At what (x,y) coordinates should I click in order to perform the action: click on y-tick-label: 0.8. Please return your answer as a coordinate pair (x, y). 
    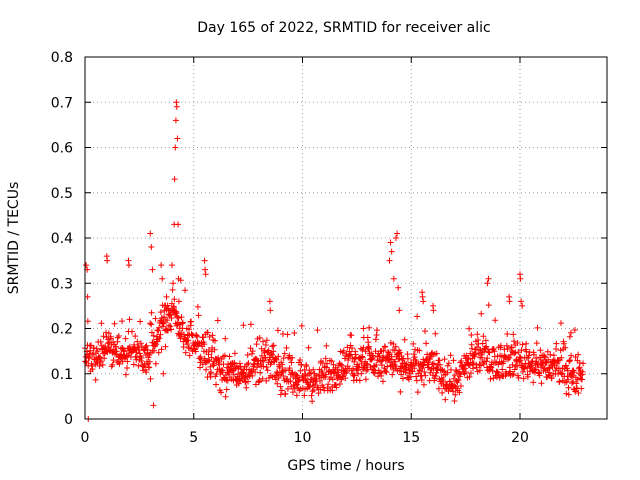
    Looking at the image, I should click on (62, 58).